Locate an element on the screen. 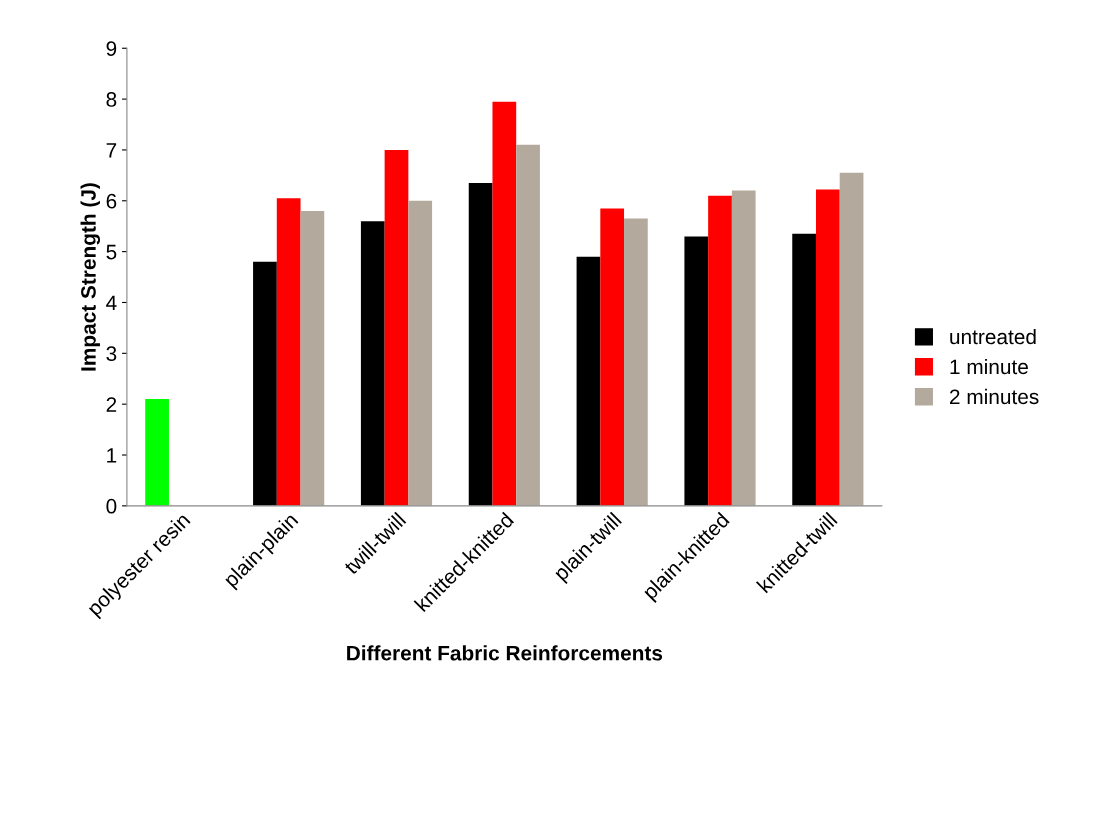 The width and height of the screenshot is (1094, 832). legend-label: 2 minutes is located at coordinates (994, 396).